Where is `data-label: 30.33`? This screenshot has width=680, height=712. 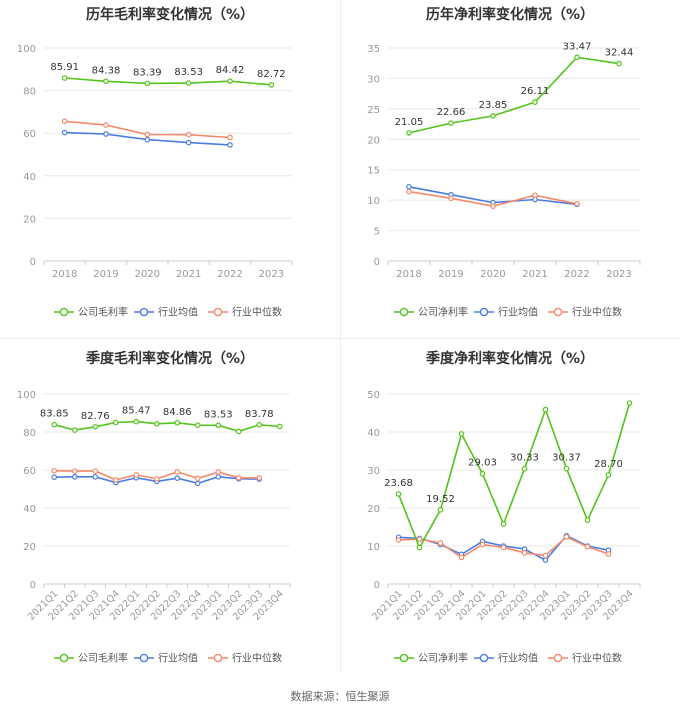 data-label: 30.33 is located at coordinates (524, 458).